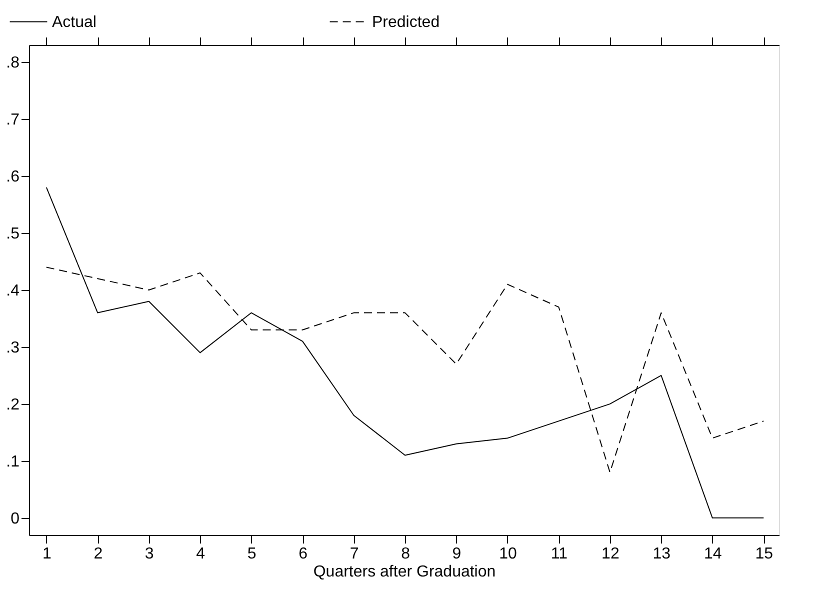 Image resolution: width=815 pixels, height=597 pixels. What do you see at coordinates (457, 554) in the screenshot?
I see `x-tick-label: 9` at bounding box center [457, 554].